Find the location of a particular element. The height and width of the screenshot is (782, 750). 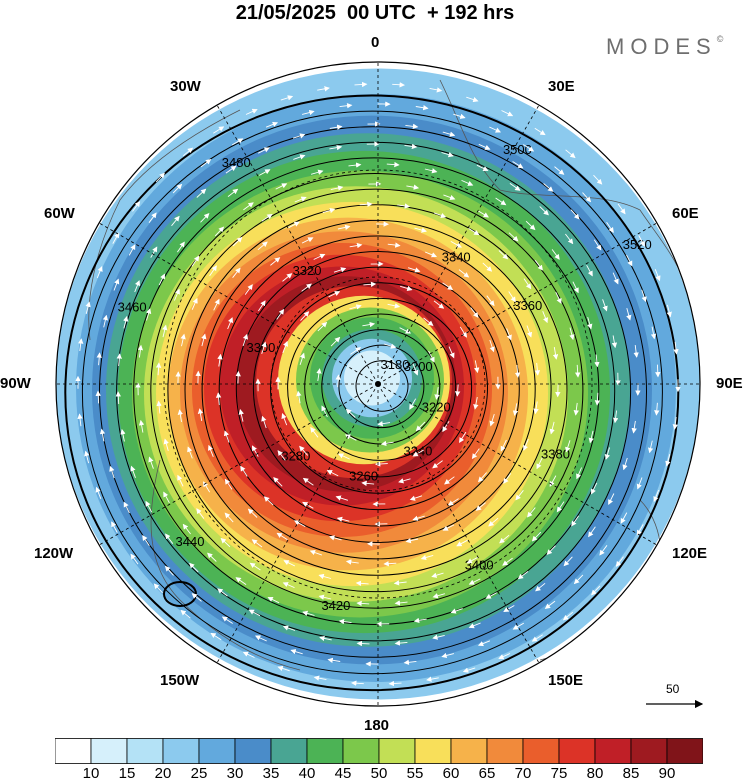

lon-label-0: 0 is located at coordinates (375, 42).